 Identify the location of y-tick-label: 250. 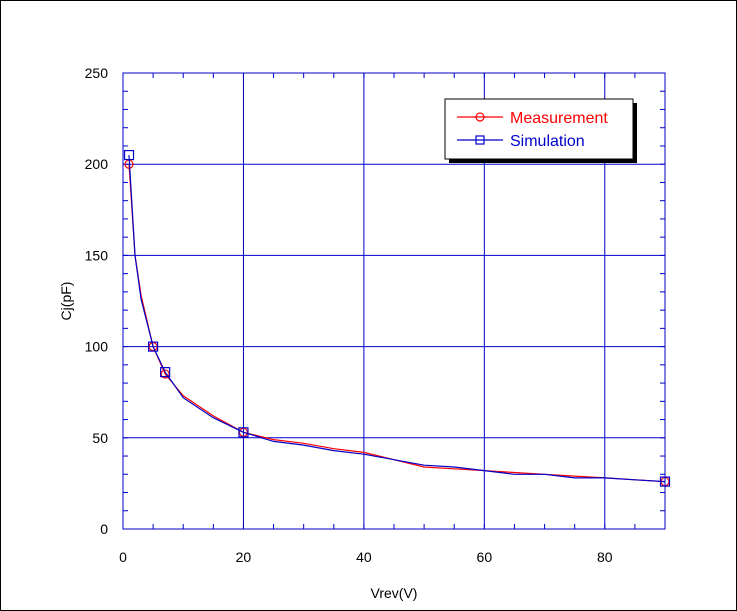
(97, 73).